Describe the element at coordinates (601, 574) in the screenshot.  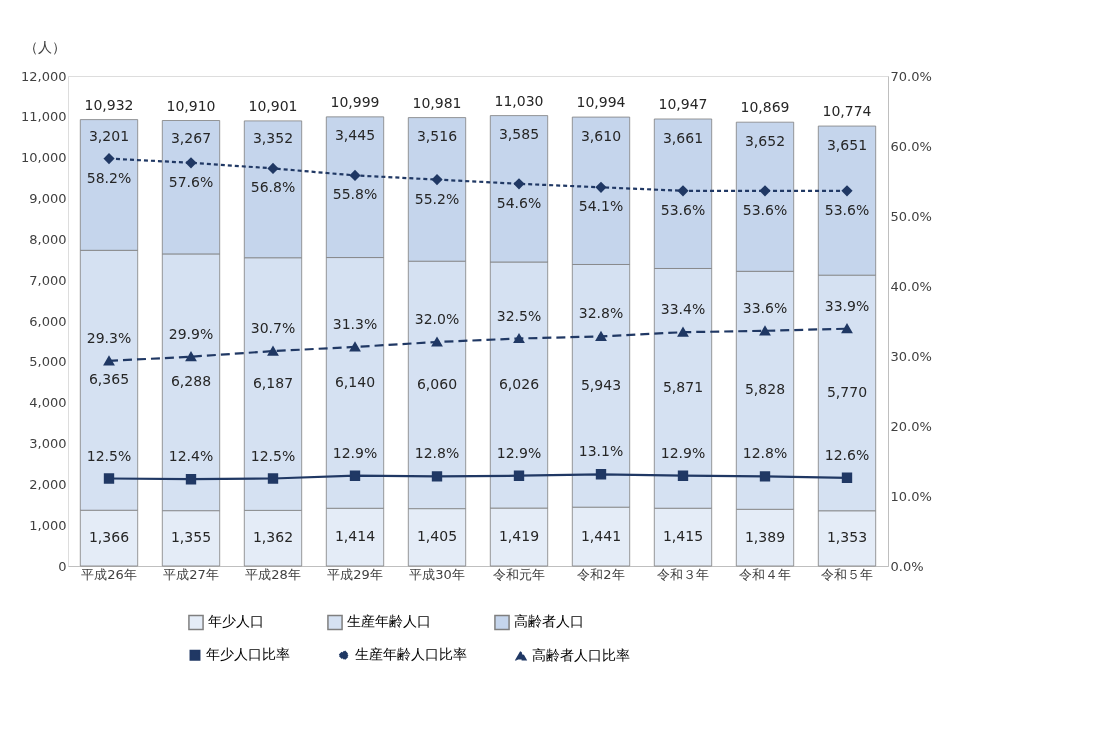
I see `x-tick-label: 令和2年` at that location.